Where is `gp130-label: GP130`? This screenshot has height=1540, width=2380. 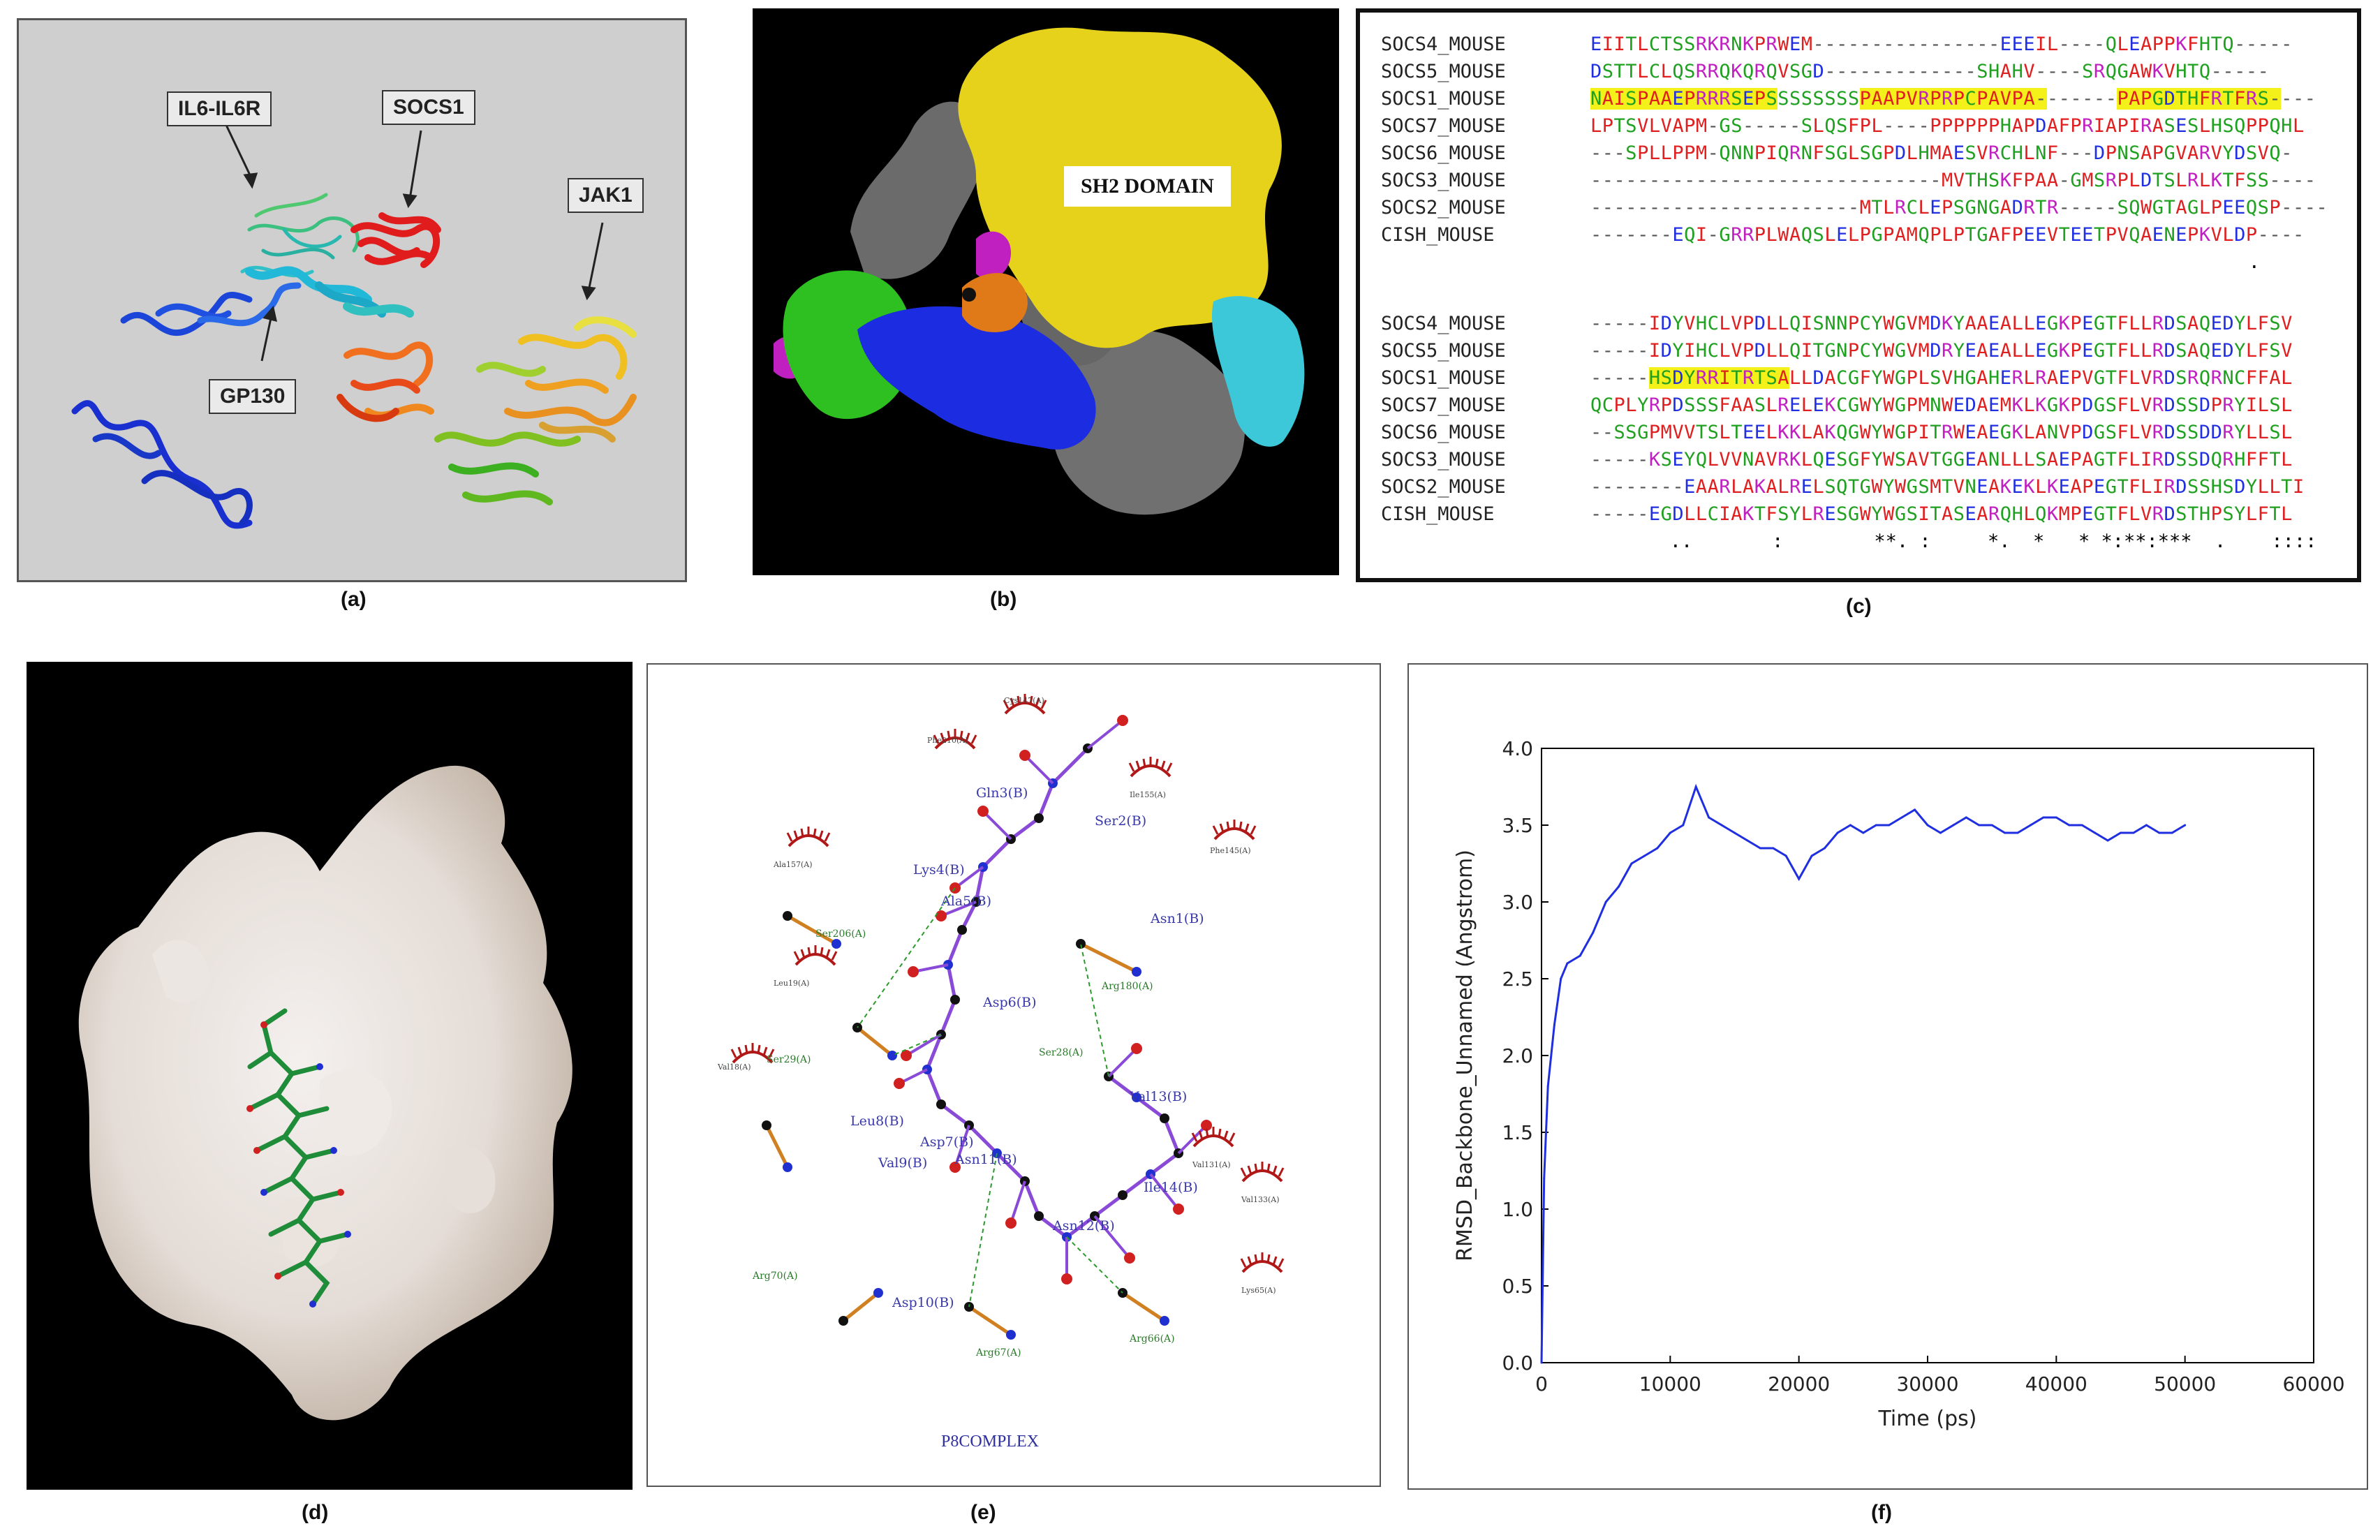 gp130-label: GP130 is located at coordinates (253, 396).